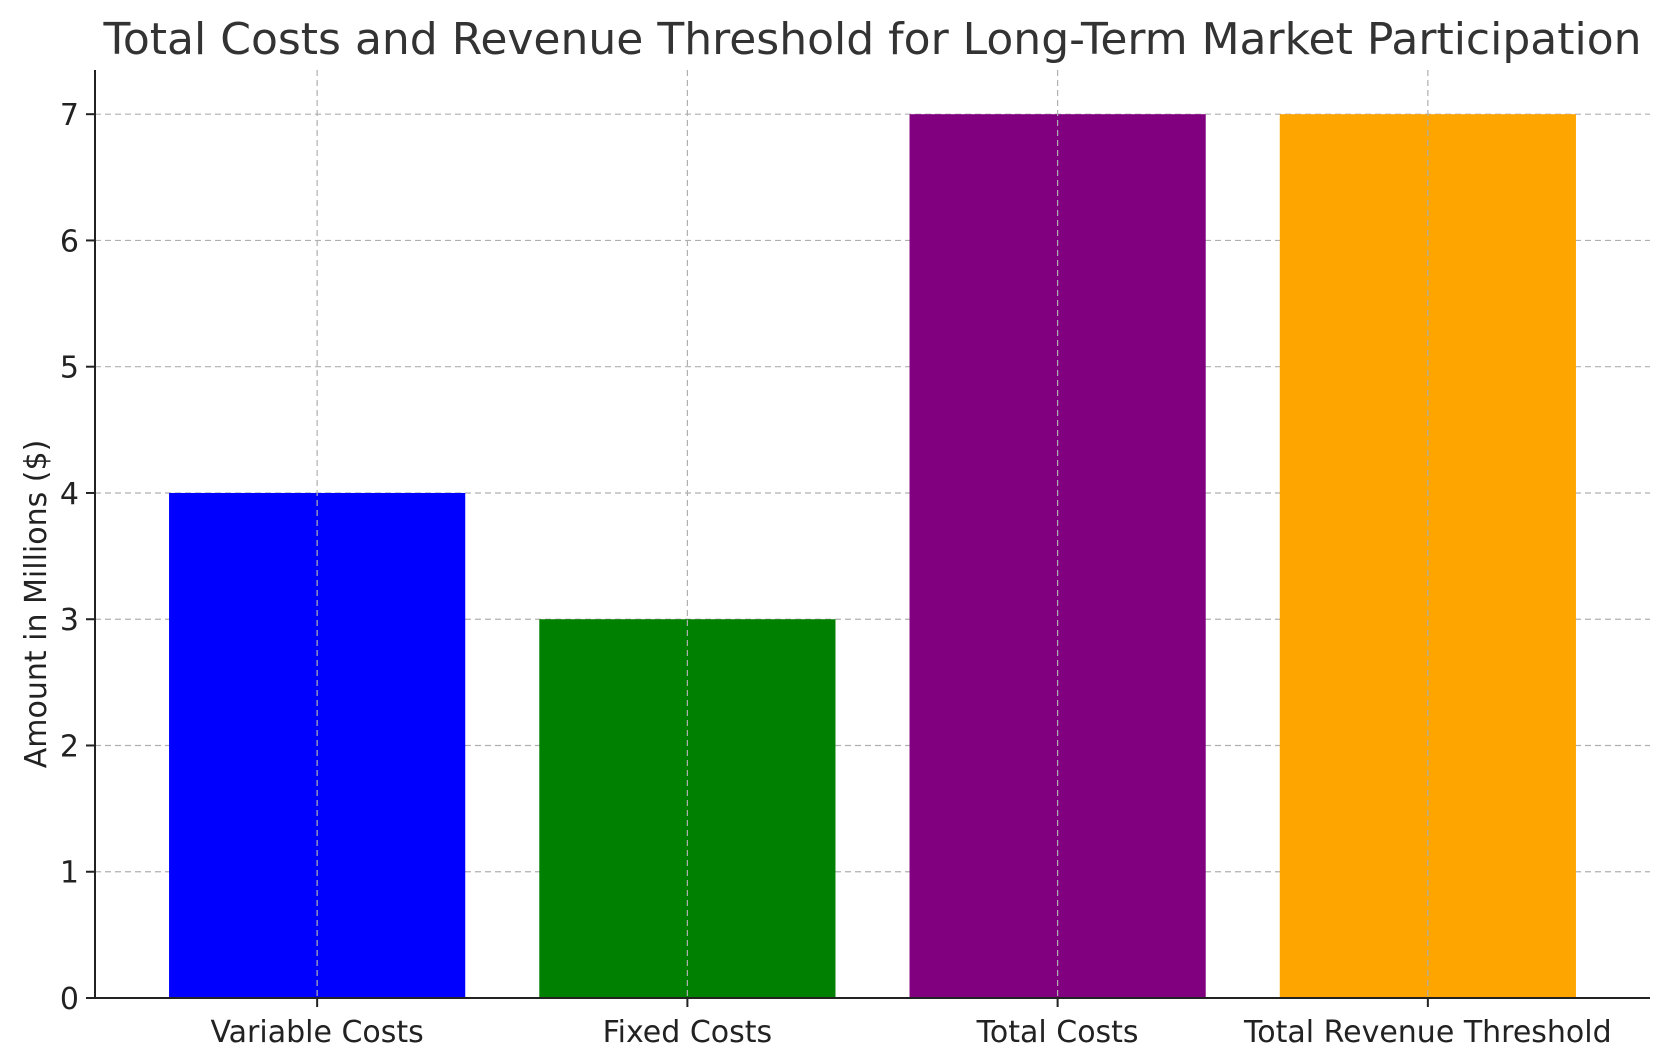 This screenshot has width=1668, height=1057. What do you see at coordinates (688, 1032) in the screenshot?
I see `x-tick-label: Fixed Costs` at bounding box center [688, 1032].